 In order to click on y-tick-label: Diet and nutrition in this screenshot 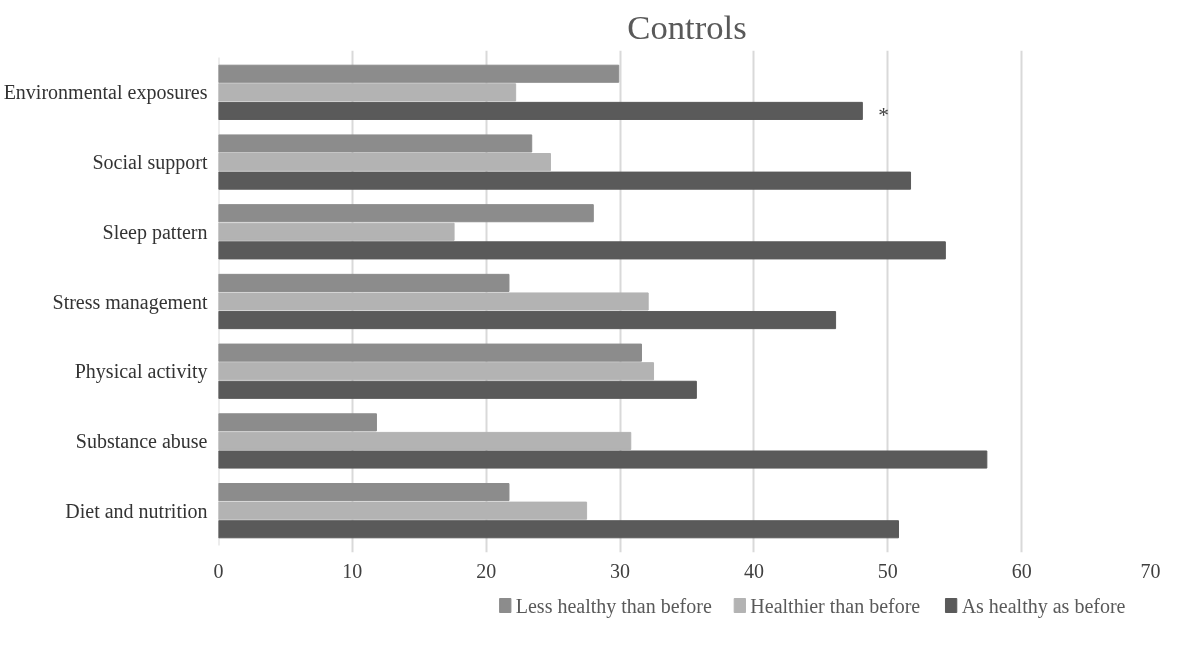, I will do `click(136, 510)`.